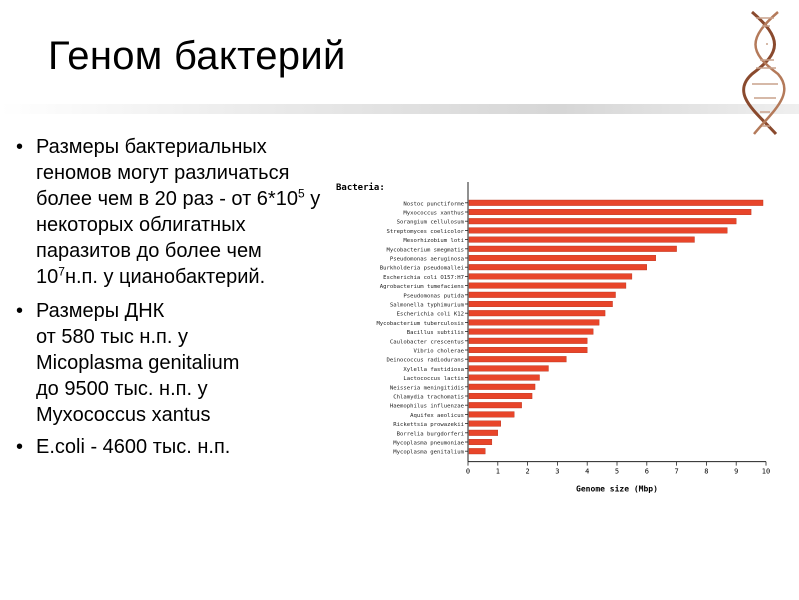 This screenshot has height=600, width=799. Describe the element at coordinates (431, 223) in the screenshot. I see `category-label: Sorangium cellulosum` at that location.